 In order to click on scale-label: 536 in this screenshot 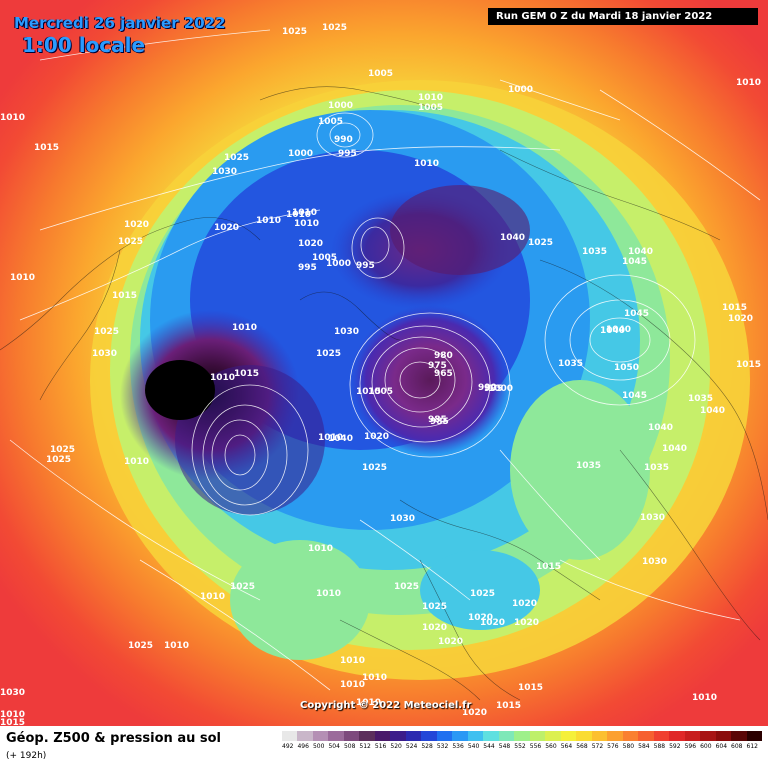, I will do `click(458, 746)`.